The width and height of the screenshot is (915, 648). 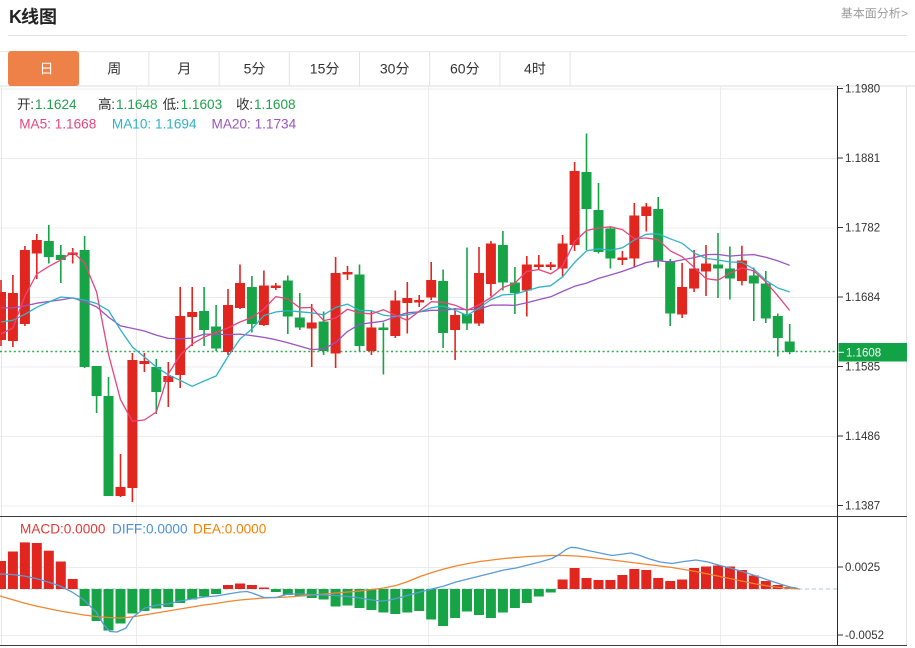 I want to click on svg-text: 1.1648, so click(x=137, y=104).